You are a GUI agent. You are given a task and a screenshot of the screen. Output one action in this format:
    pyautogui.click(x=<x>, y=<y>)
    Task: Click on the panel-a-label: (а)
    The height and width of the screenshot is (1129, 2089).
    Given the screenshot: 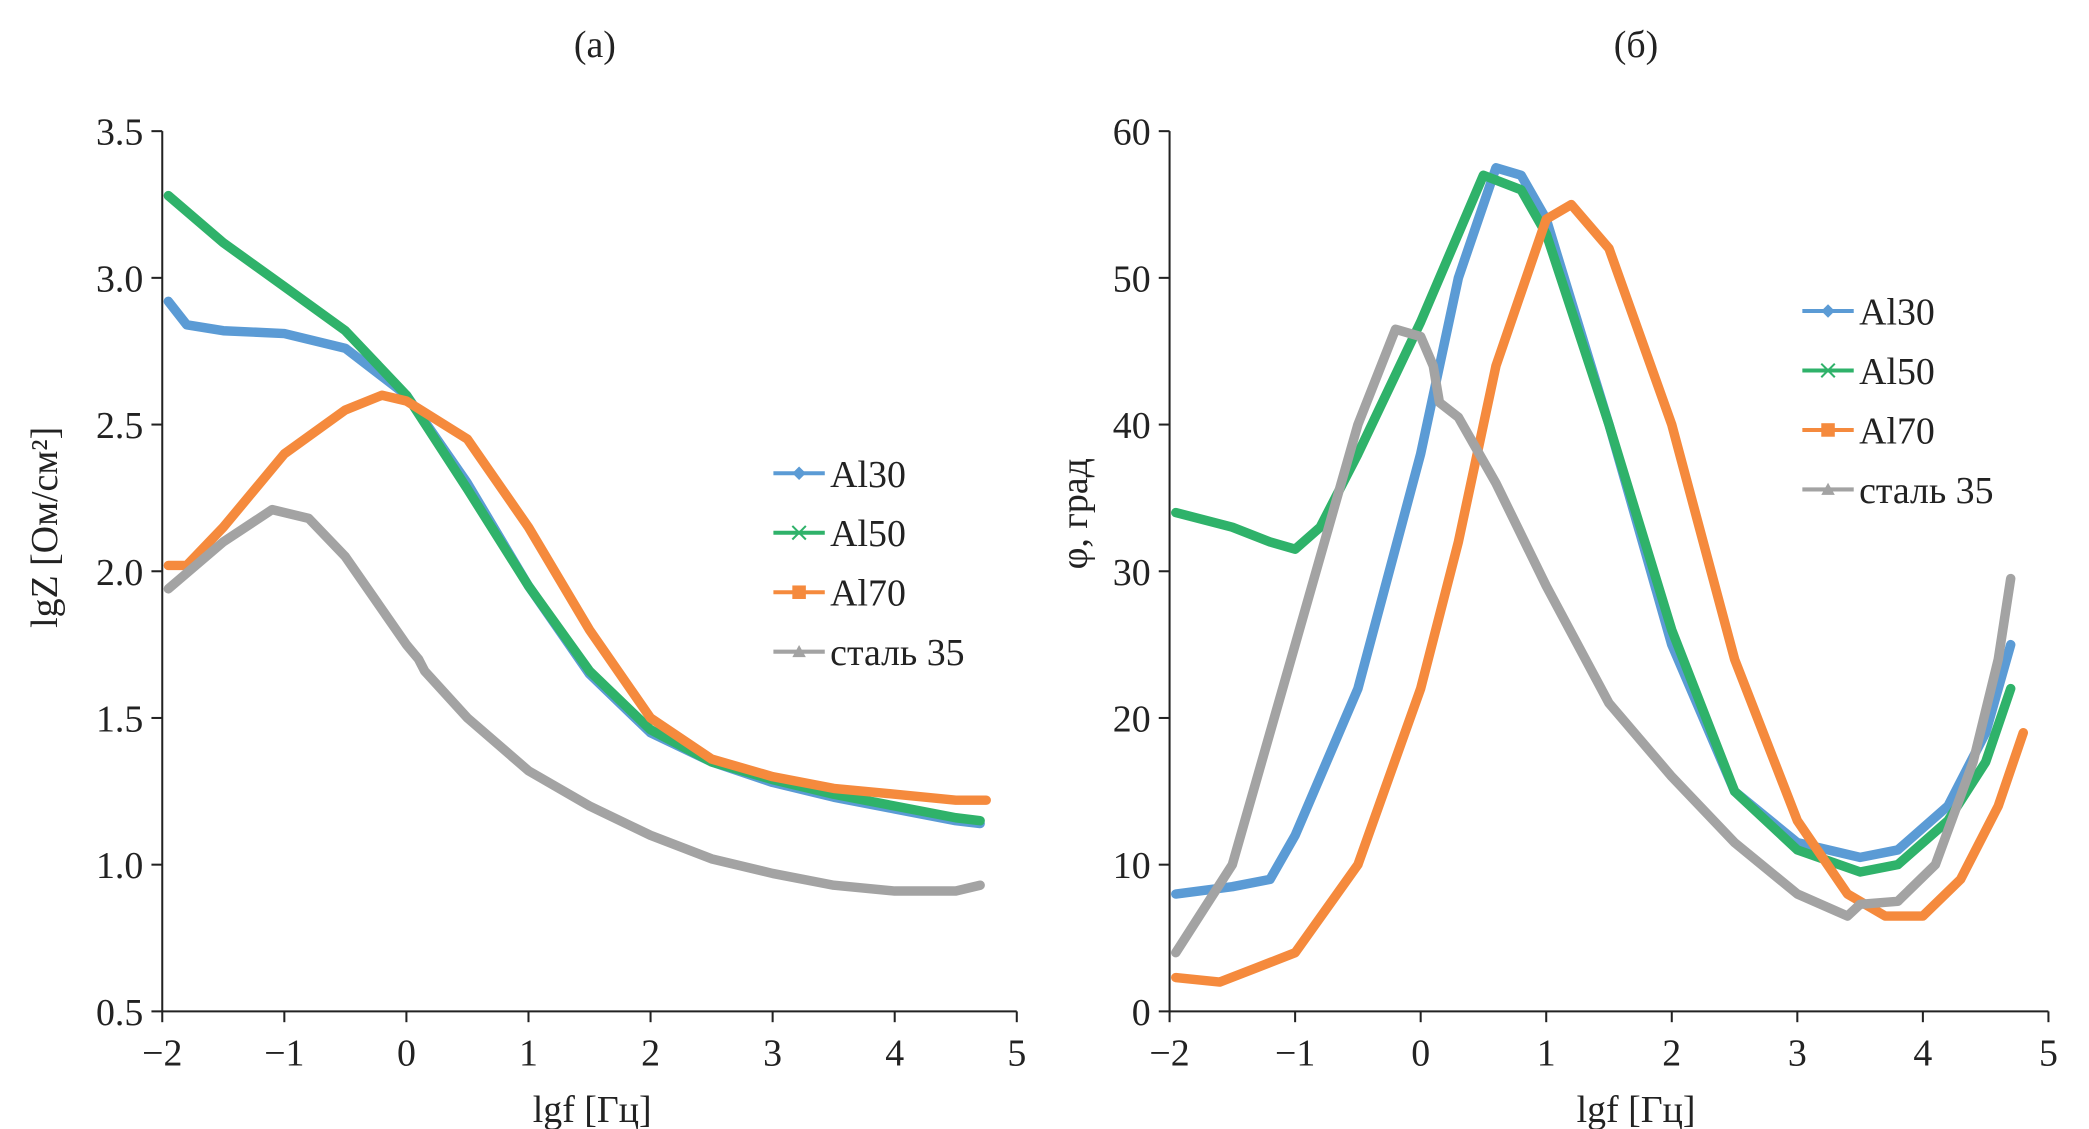 What is the action you would take?
    pyautogui.click(x=595, y=45)
    